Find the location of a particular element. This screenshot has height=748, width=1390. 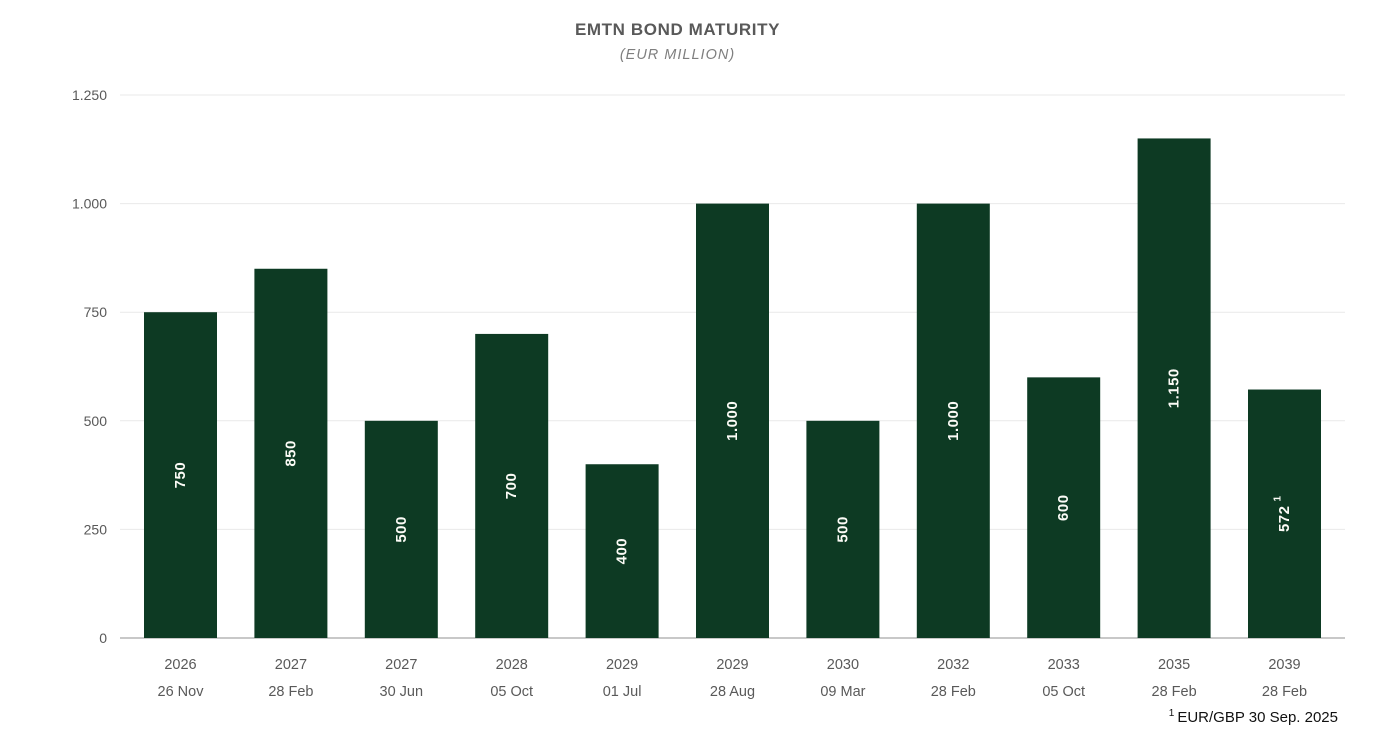

bar-value-label: 1.150 is located at coordinates (1174, 388).